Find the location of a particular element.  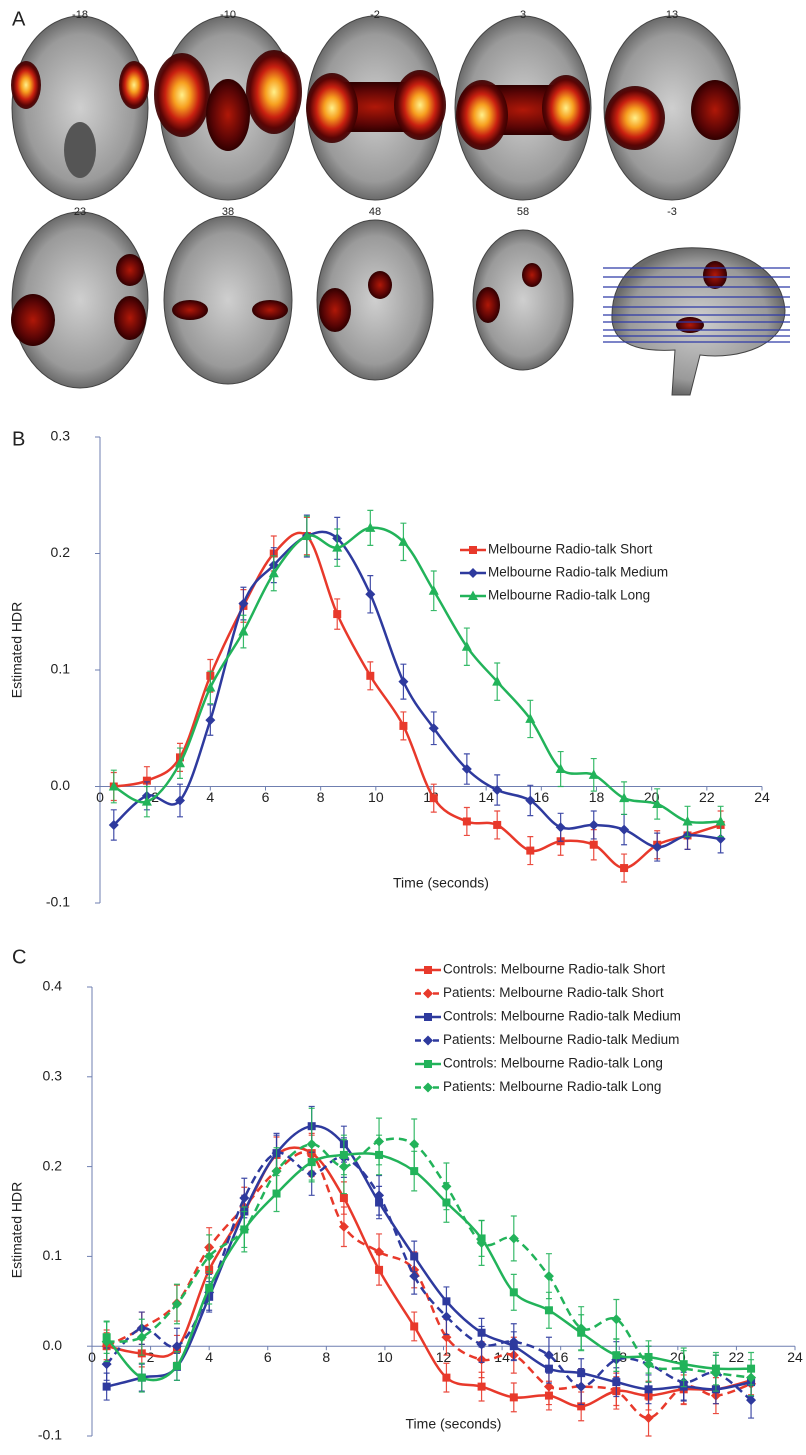

y-tick-label: 0.4 is located at coordinates (53, 986).